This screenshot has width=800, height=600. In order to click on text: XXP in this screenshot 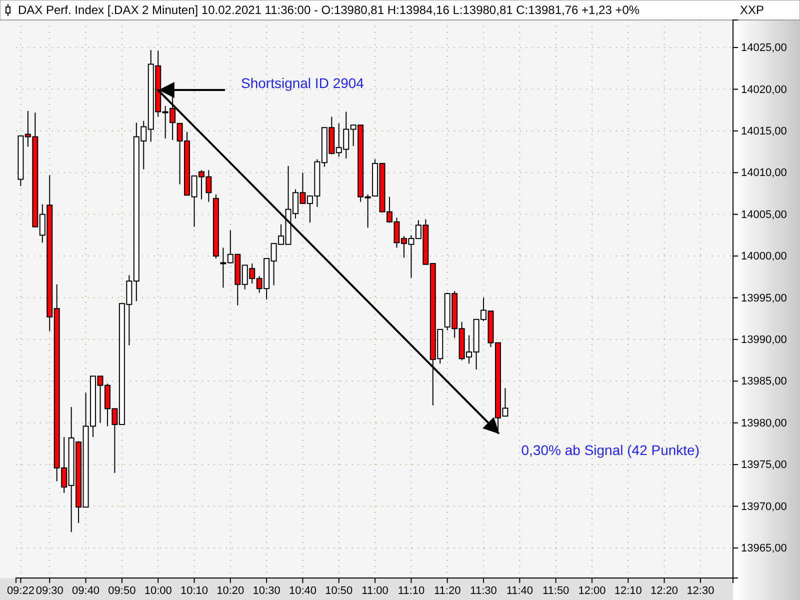, I will do `click(752, 10)`.